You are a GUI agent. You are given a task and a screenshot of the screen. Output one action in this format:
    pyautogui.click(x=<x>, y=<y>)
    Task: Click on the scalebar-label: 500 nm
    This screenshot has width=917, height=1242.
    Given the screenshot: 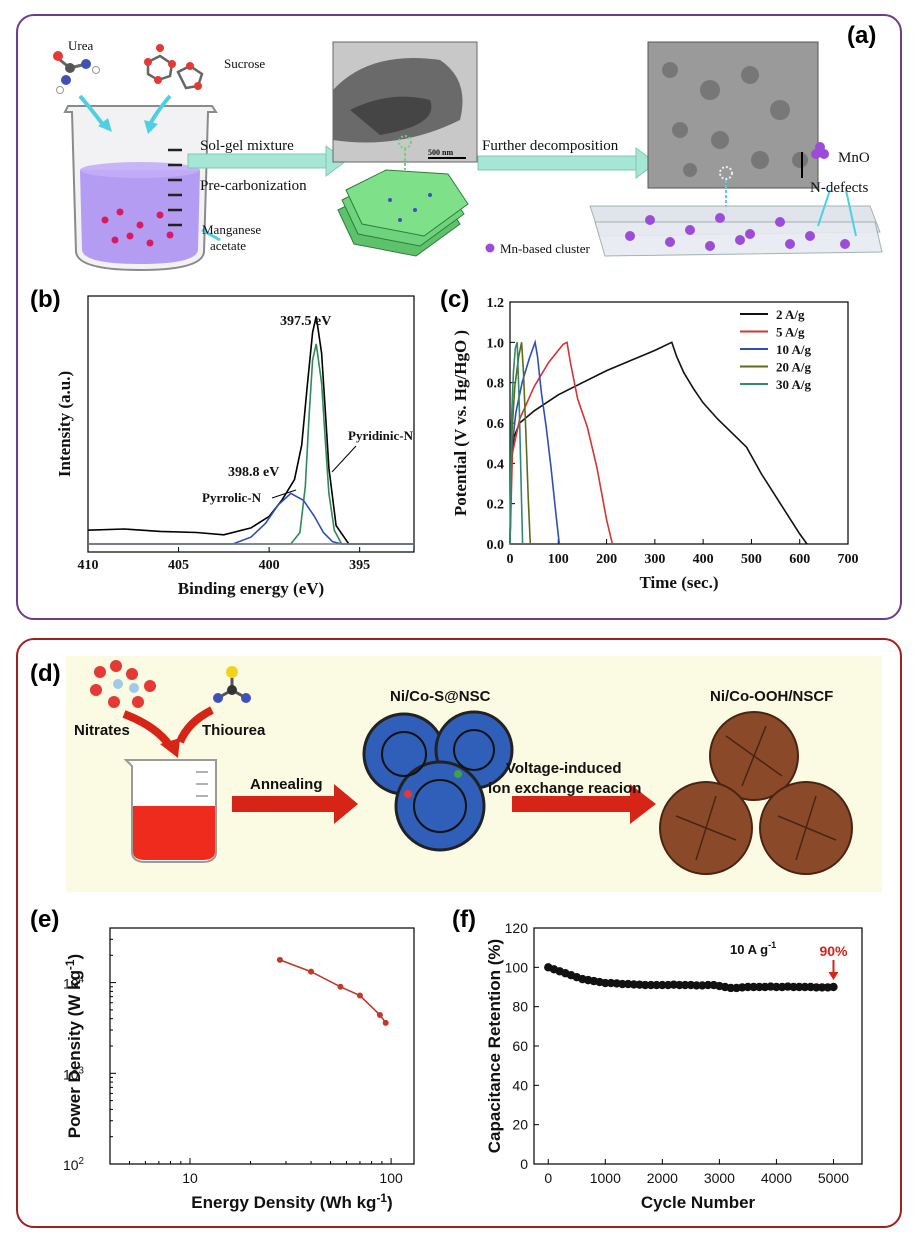 What is the action you would take?
    pyautogui.click(x=441, y=152)
    